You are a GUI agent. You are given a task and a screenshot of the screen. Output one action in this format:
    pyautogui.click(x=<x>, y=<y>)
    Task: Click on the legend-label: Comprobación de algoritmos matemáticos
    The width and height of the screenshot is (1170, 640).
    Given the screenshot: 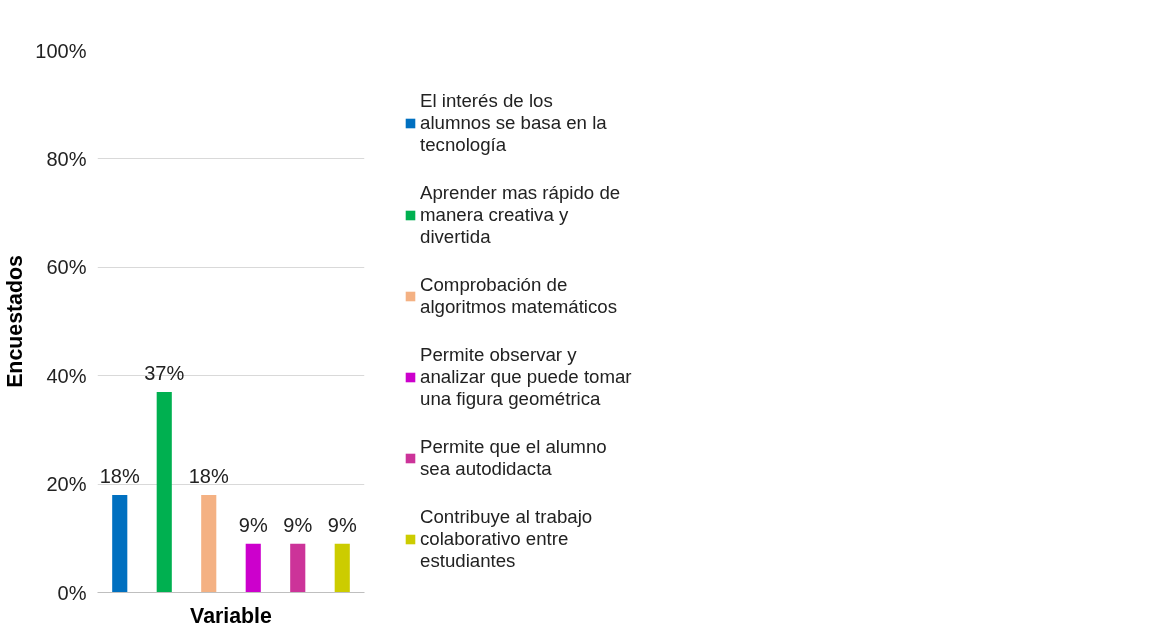 What is the action you would take?
    pyautogui.click(x=518, y=296)
    